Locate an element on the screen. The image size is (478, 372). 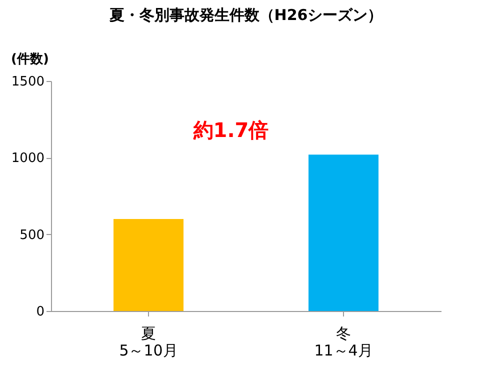
annotation: 約1.7倍 is located at coordinates (230, 130).